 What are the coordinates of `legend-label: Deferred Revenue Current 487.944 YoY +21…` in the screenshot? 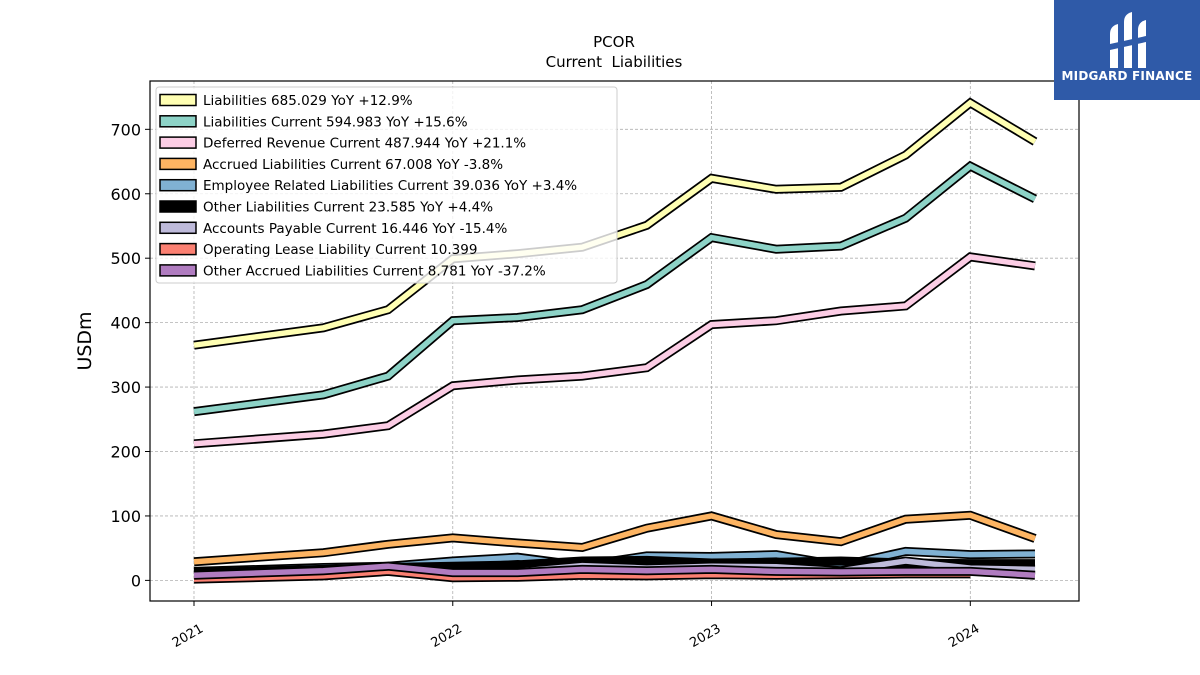 It's located at (364, 144).